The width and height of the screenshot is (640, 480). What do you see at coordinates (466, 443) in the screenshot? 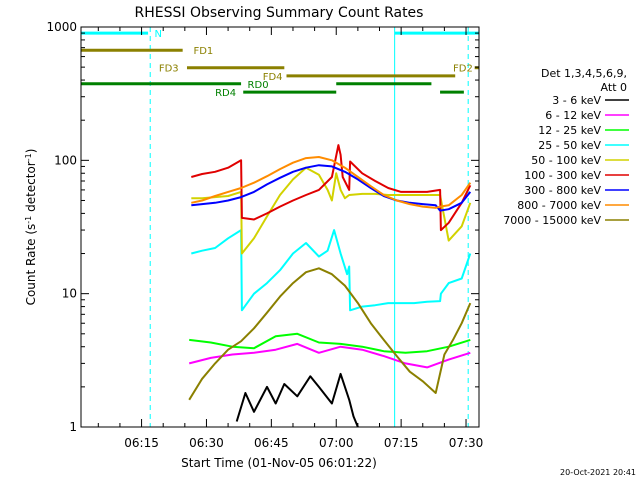
I see `x-tick-label-5: 07:30` at bounding box center [466, 443].